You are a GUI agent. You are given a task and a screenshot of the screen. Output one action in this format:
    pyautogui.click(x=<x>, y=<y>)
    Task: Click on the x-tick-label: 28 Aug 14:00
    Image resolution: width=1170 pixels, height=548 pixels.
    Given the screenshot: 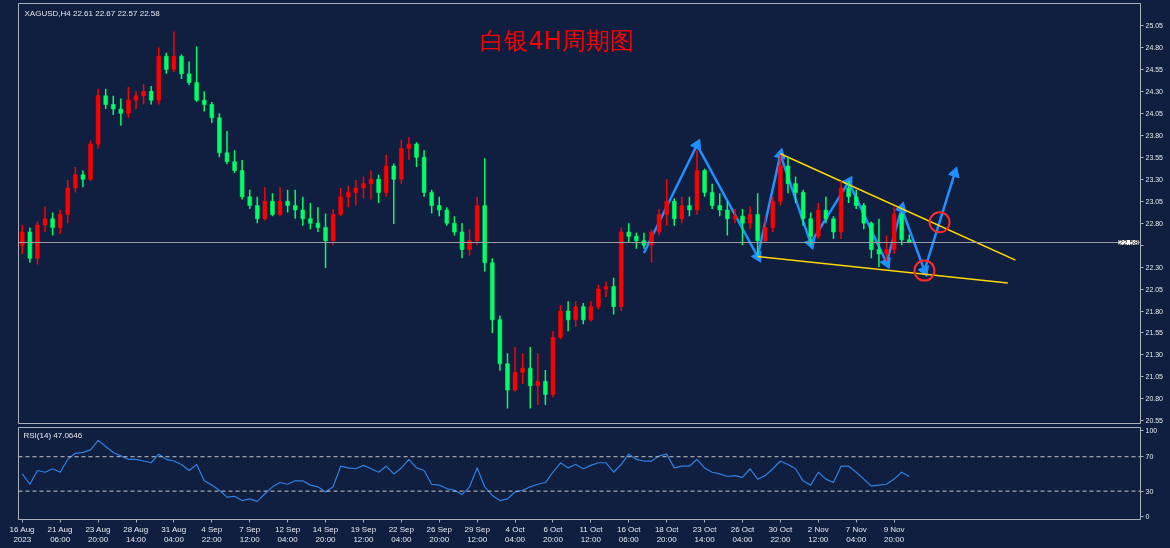 What is the action you would take?
    pyautogui.click(x=136, y=534)
    